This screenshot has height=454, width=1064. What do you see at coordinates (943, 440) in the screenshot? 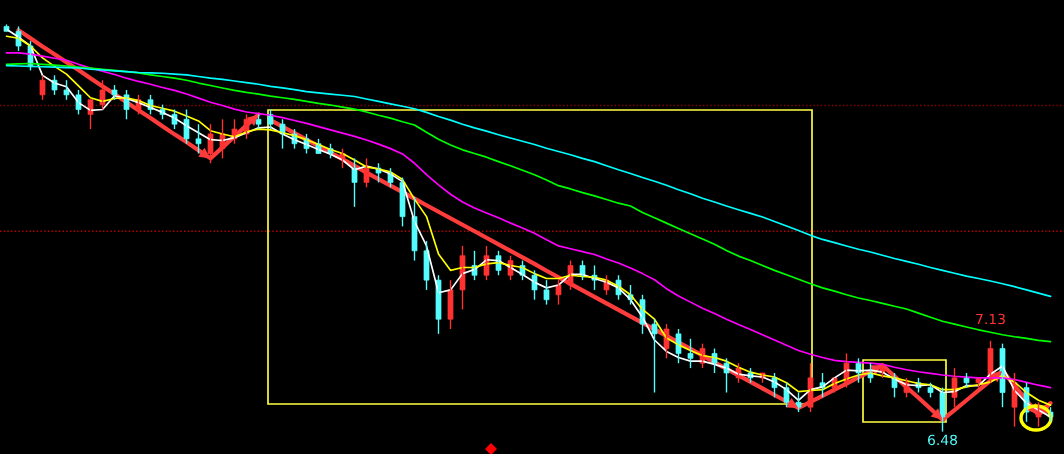
I see `annotation: 6.48` at bounding box center [943, 440].